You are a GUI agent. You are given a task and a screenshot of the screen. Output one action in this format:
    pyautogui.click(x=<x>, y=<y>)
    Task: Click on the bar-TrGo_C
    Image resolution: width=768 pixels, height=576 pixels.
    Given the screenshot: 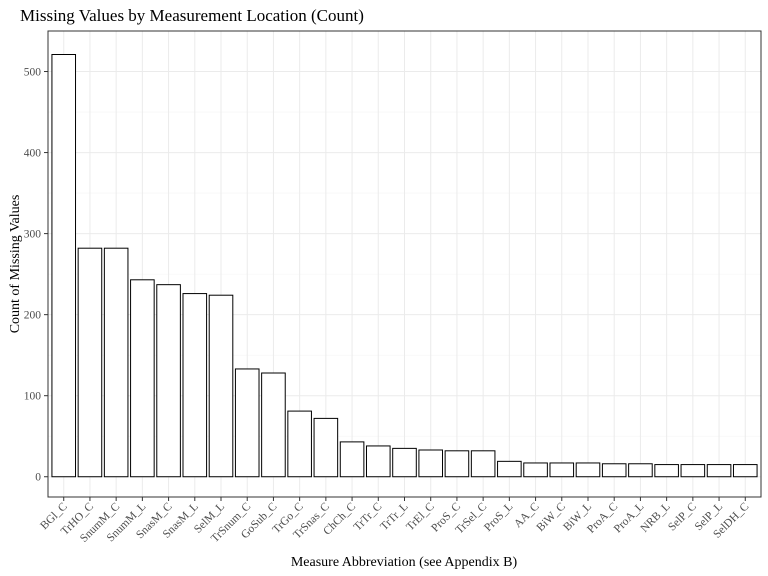 What is the action you would take?
    pyautogui.click(x=299, y=444)
    